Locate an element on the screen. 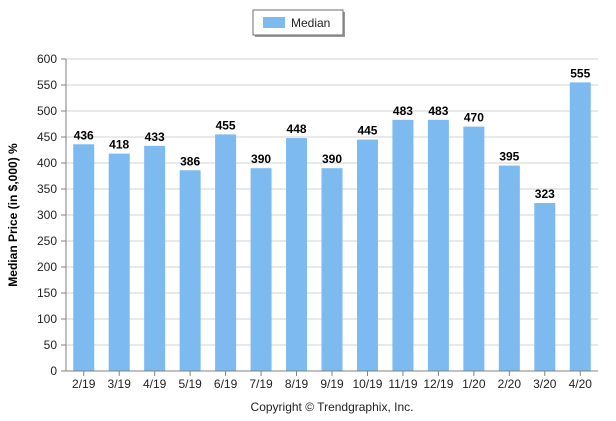 The height and width of the screenshot is (421, 616). data-label-12-19: 483 is located at coordinates (438, 111).